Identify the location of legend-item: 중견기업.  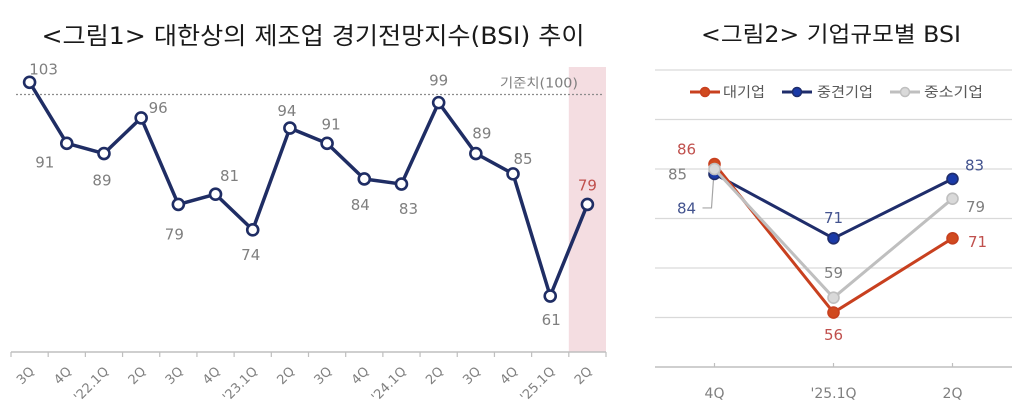
(827, 93).